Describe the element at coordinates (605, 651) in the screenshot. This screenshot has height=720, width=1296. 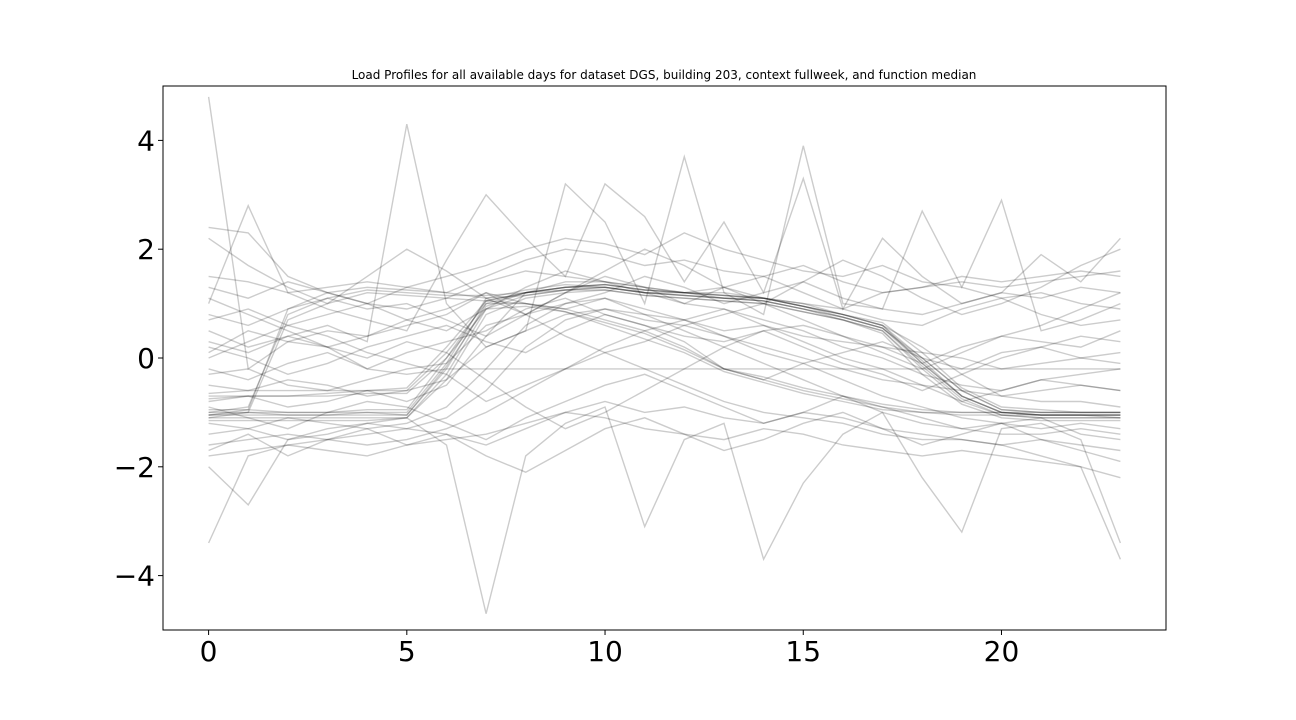
I see `x-tick-label: 10` at that location.